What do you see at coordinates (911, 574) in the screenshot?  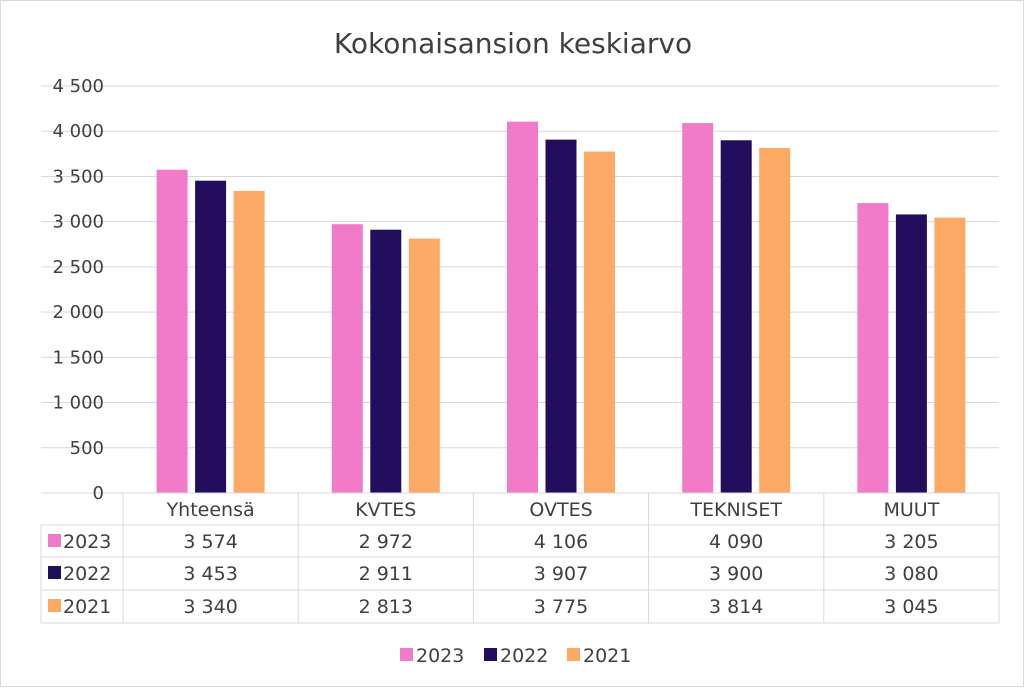 I see `data-label: 3 080` at bounding box center [911, 574].